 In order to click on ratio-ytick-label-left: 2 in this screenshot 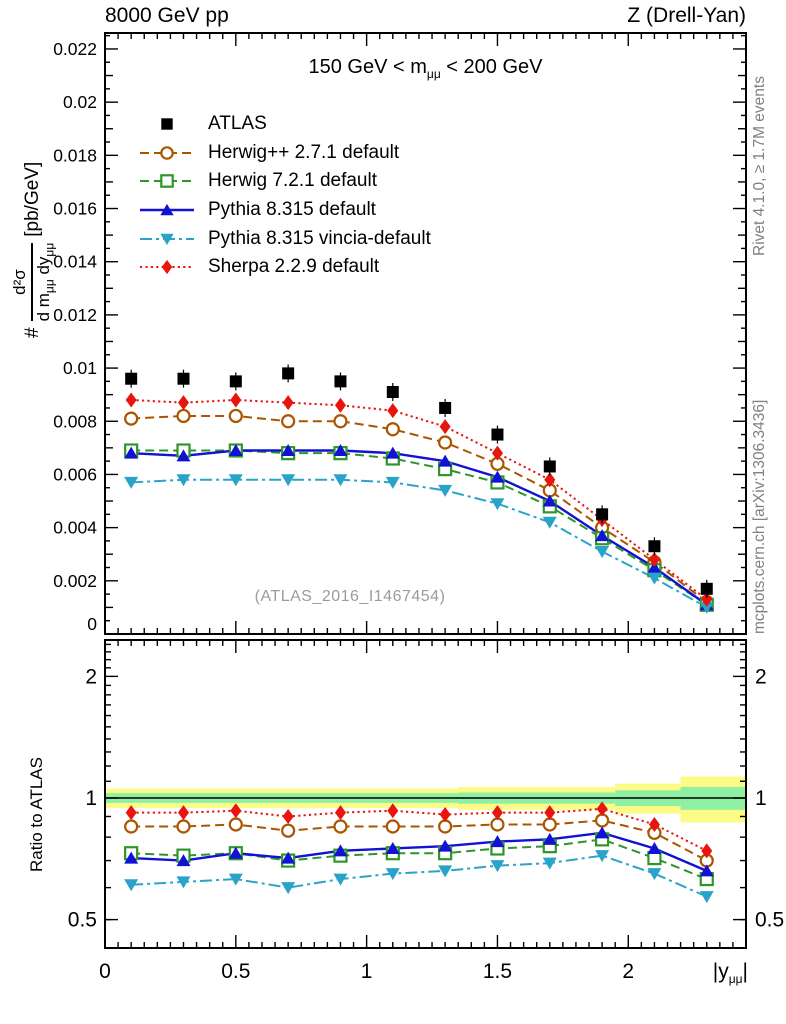, I will do `click(91, 676)`.